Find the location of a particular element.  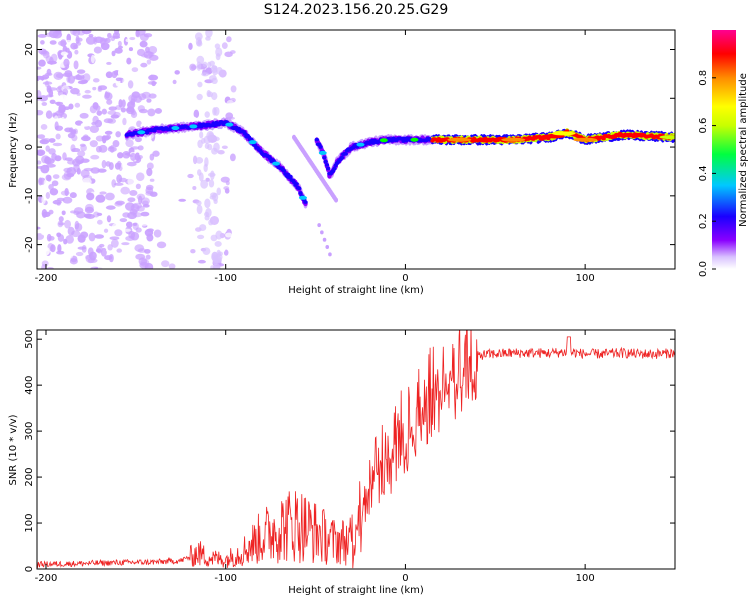

y-tick-label: 0 is located at coordinates (29, 147).